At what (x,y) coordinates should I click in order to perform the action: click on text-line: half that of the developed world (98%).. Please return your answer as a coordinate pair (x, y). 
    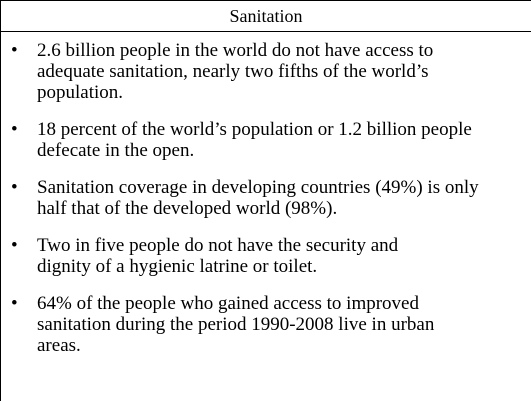
    Looking at the image, I should click on (187, 208).